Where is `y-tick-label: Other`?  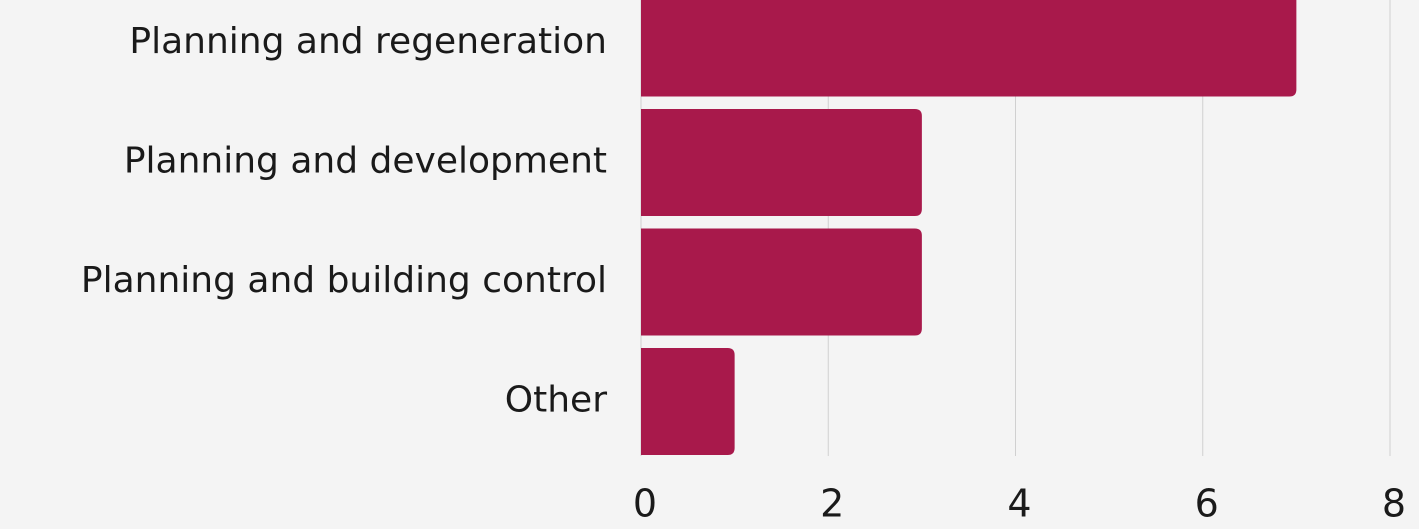
y-tick-label: Other is located at coordinates (556, 400).